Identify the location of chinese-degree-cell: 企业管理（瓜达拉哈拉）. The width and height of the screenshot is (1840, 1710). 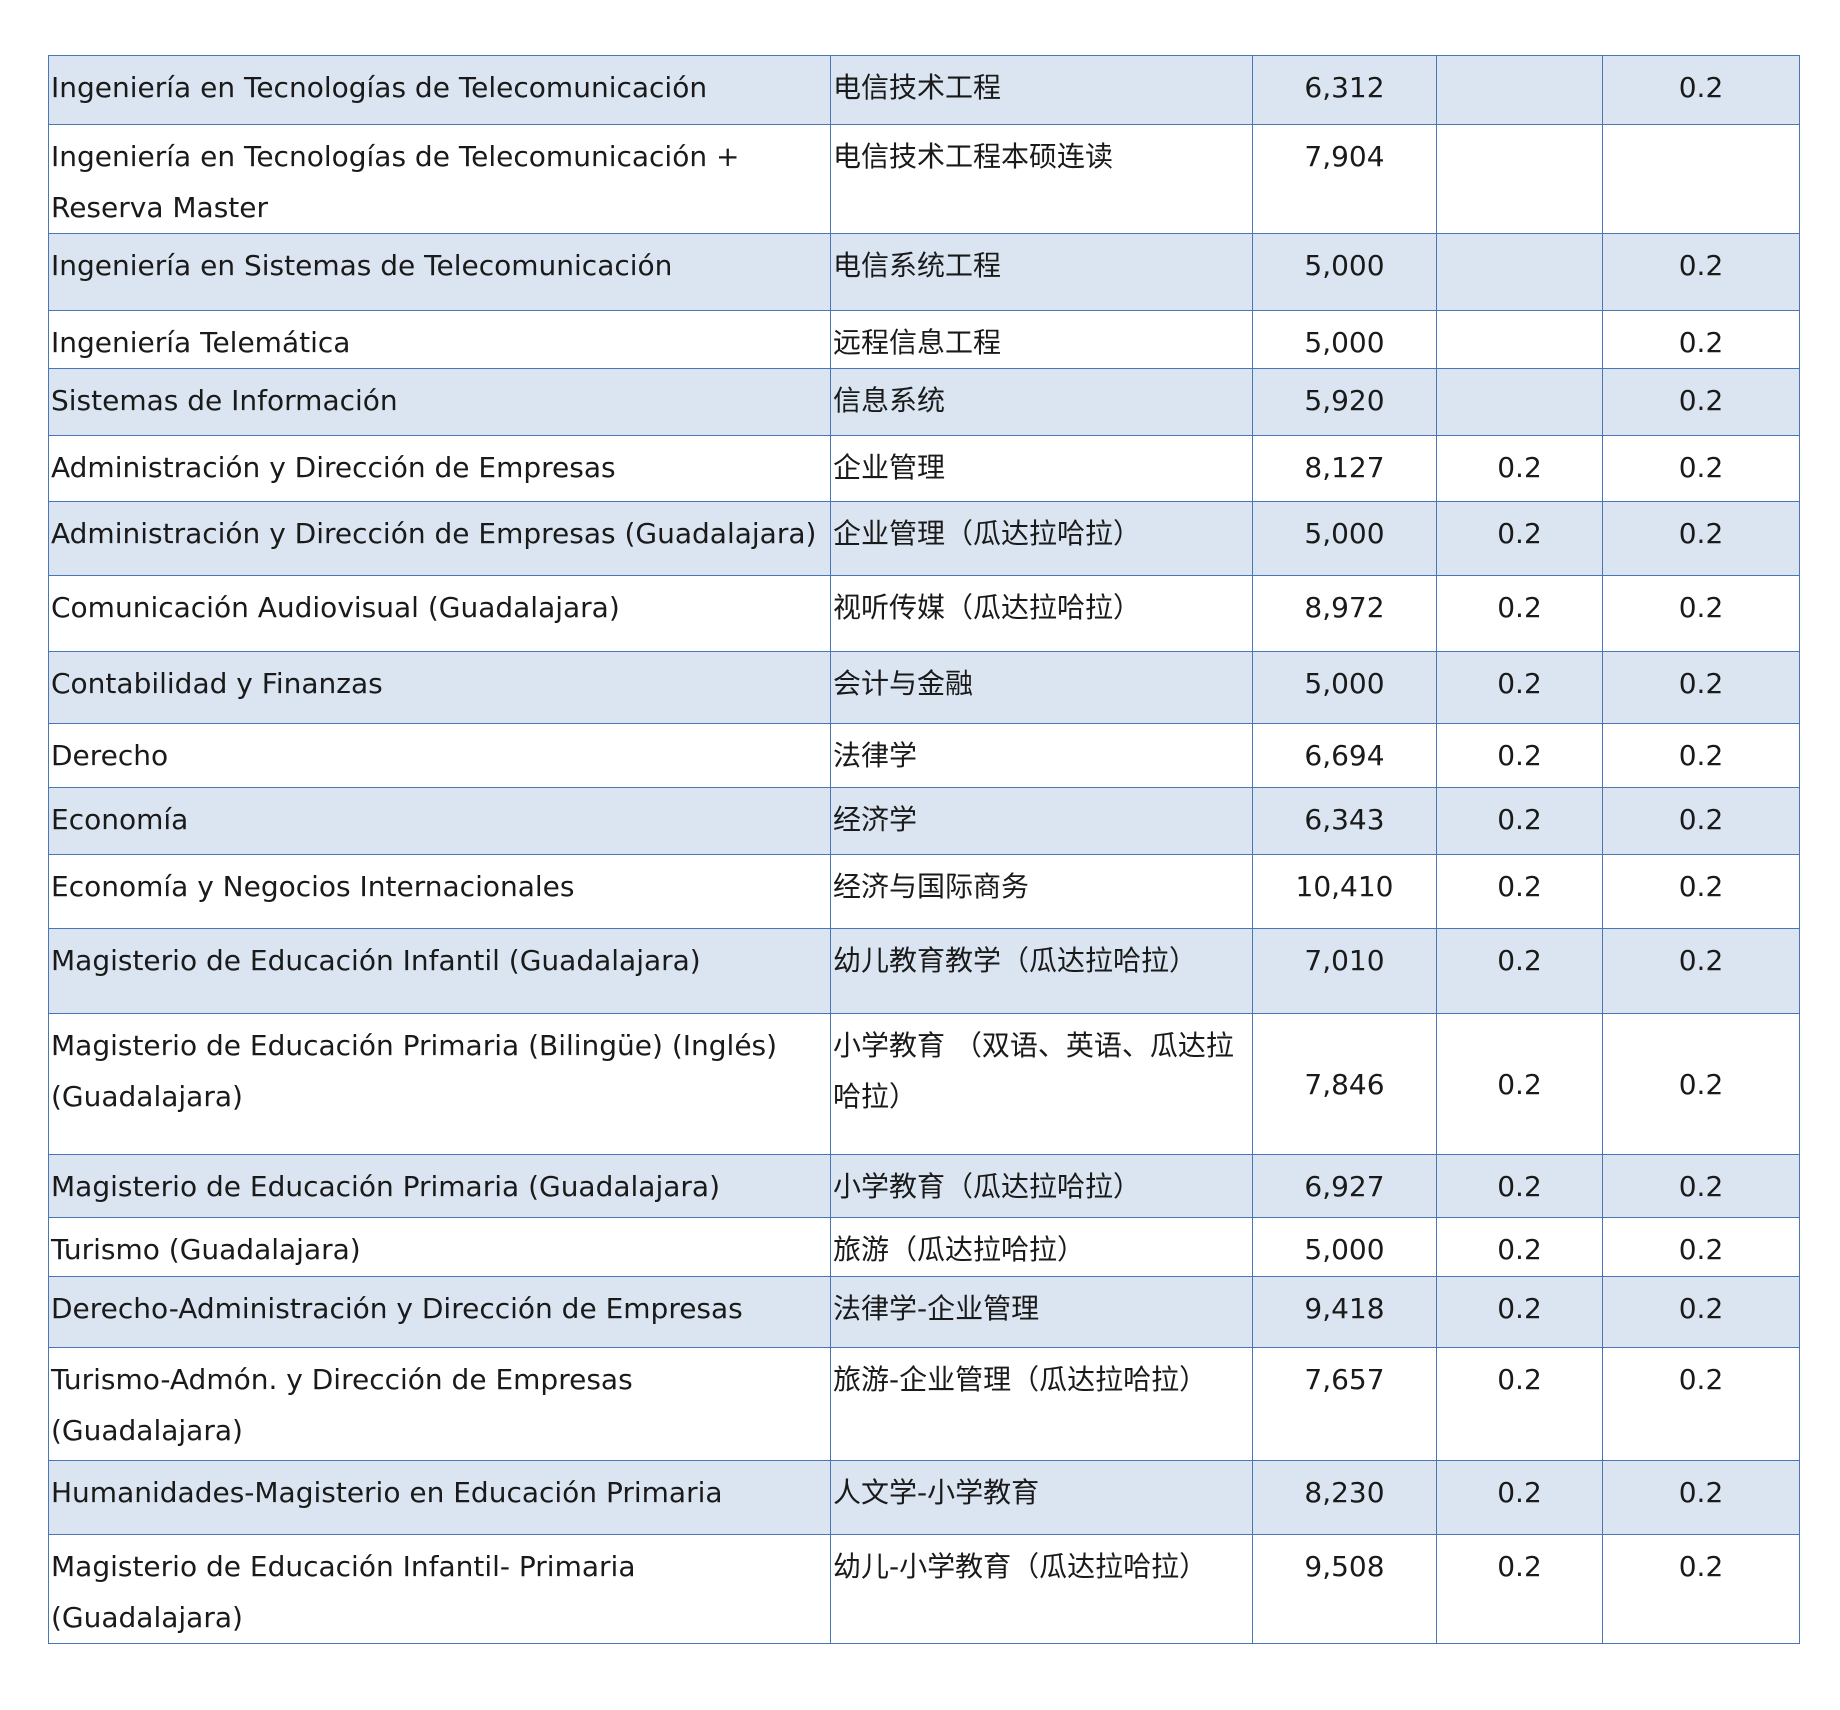
(1041, 538).